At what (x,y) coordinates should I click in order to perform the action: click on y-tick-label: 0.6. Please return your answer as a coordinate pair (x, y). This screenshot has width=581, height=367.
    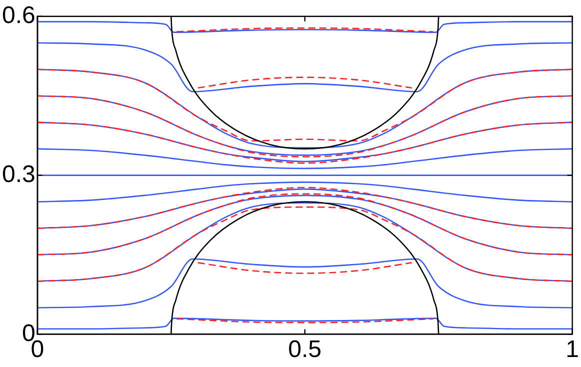
    Looking at the image, I should click on (19, 16).